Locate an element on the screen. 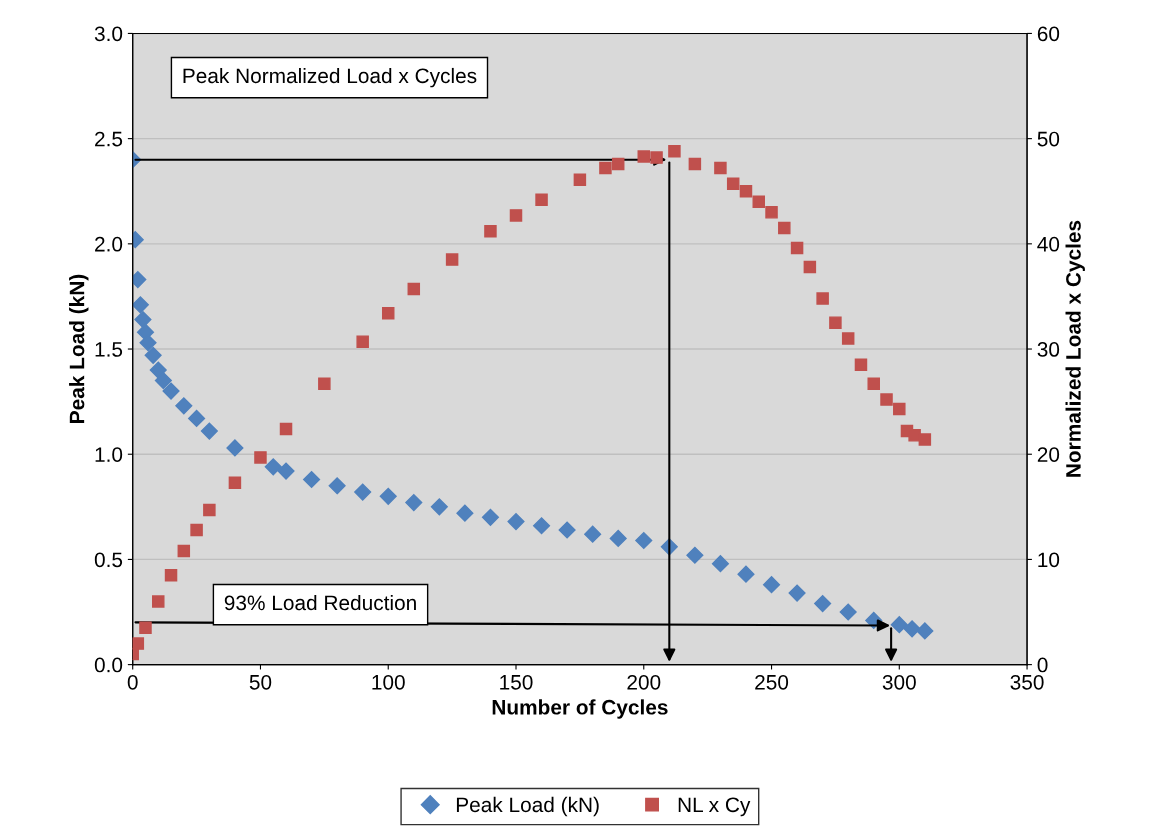 The width and height of the screenshot is (1154, 836). y2-tick-label: 30 is located at coordinates (1048, 349).